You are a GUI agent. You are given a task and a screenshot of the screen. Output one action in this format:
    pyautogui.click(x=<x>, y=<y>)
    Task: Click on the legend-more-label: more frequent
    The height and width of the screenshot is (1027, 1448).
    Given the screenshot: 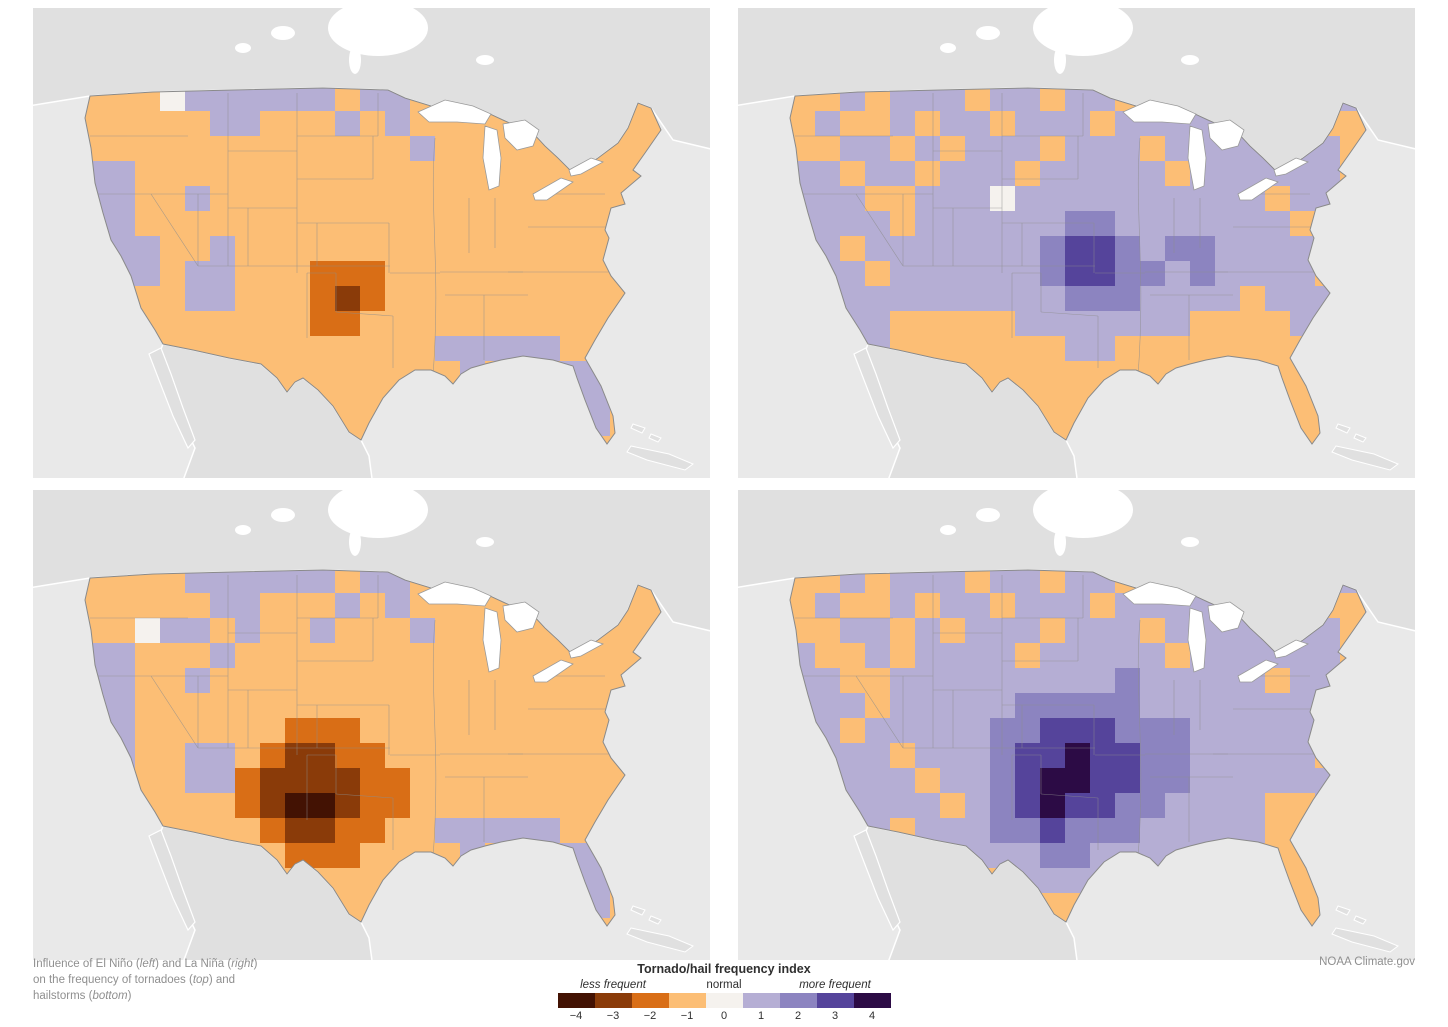 What is the action you would take?
    pyautogui.click(x=835, y=985)
    